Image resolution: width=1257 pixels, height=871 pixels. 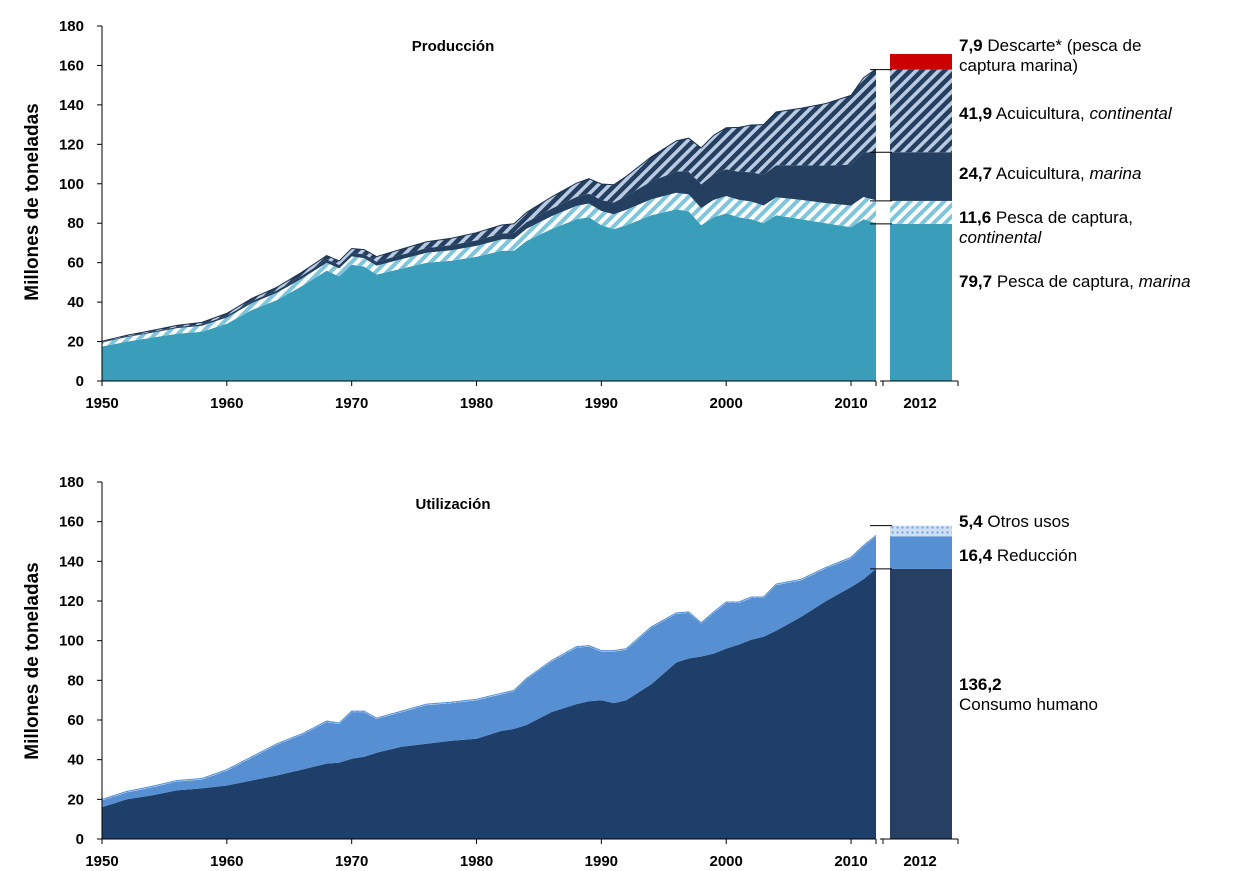 I want to click on bot-x-tick-label: 1950, so click(x=101, y=861).